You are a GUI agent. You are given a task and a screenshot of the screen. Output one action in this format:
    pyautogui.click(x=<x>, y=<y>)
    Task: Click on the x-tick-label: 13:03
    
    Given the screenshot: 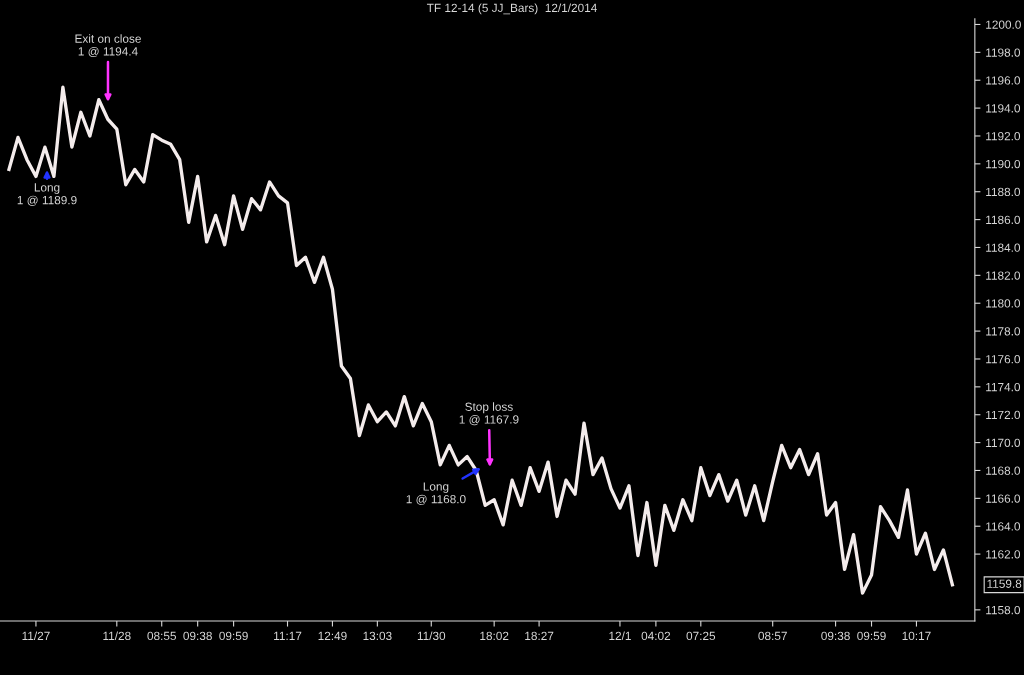 What is the action you would take?
    pyautogui.click(x=377, y=636)
    